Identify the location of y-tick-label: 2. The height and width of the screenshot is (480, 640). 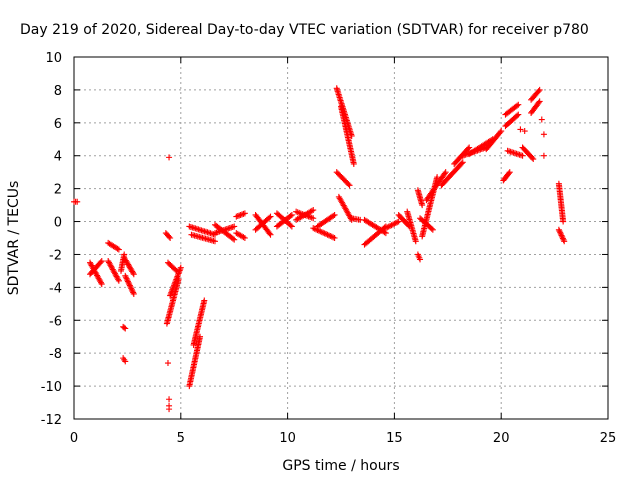
(58, 190).